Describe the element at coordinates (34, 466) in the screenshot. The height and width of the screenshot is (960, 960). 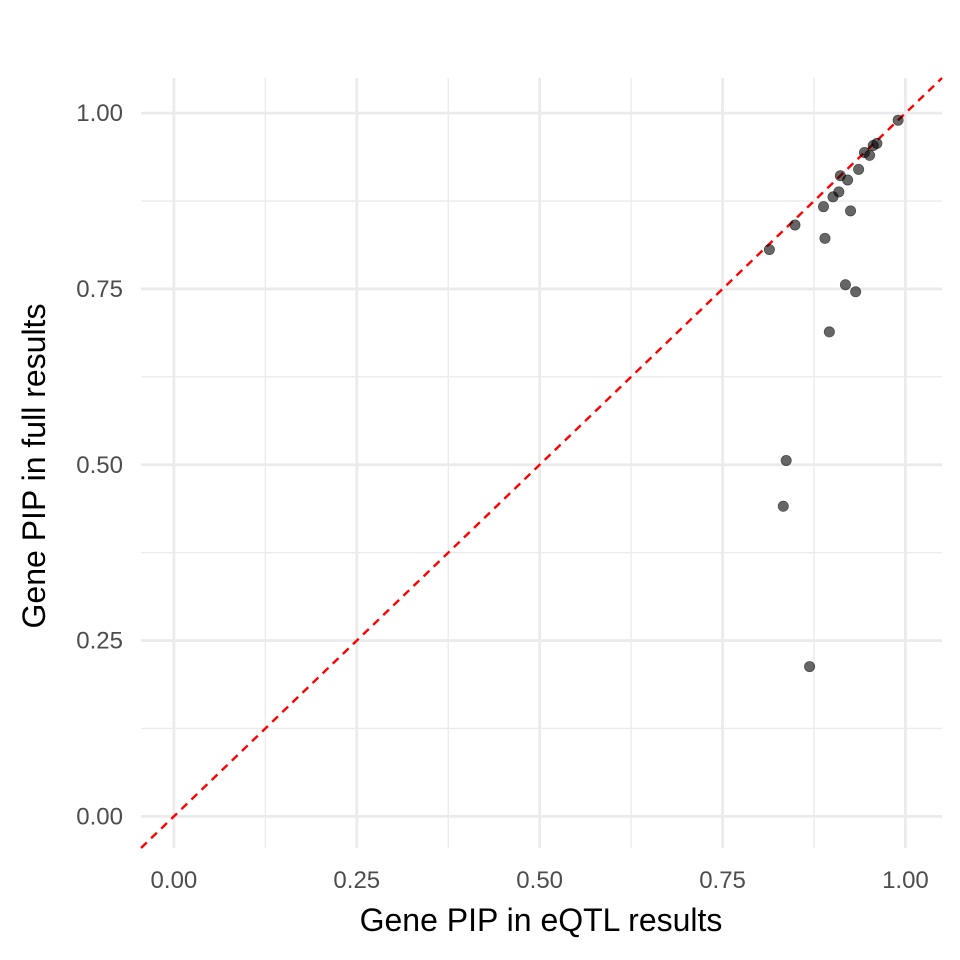
I see `y-axis-title: Gene PIP in full results` at that location.